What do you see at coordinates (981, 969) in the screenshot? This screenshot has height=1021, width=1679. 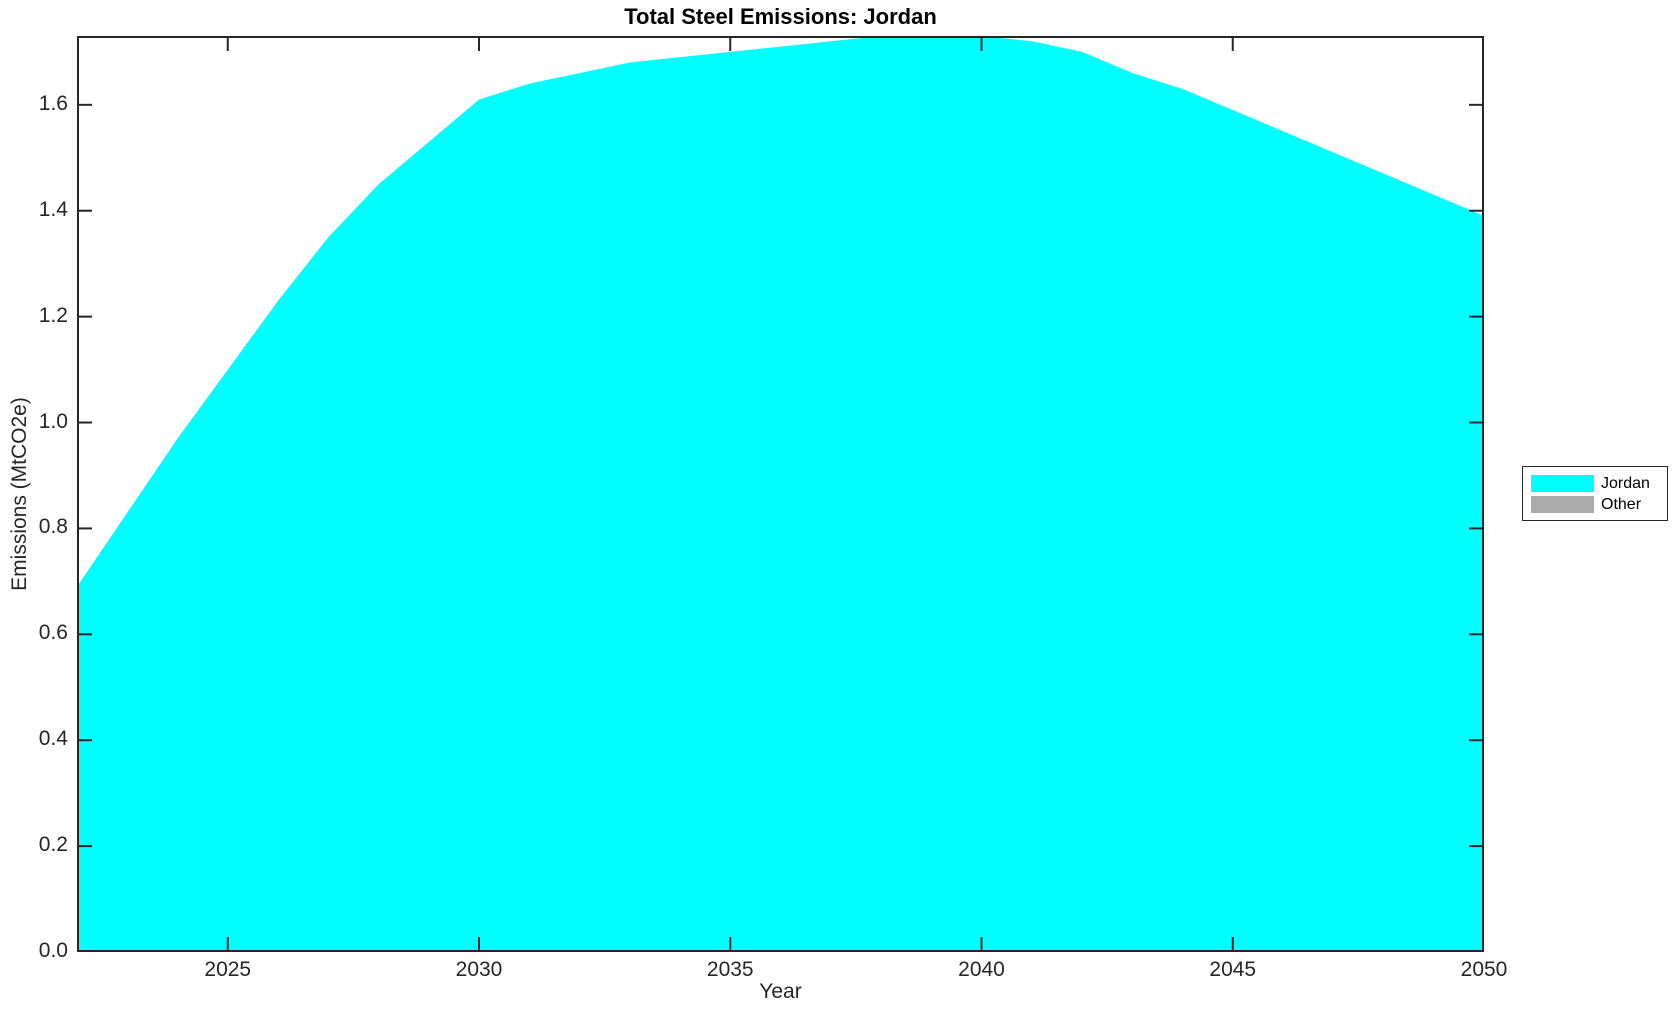 I see `x-tick-label: 2040` at bounding box center [981, 969].